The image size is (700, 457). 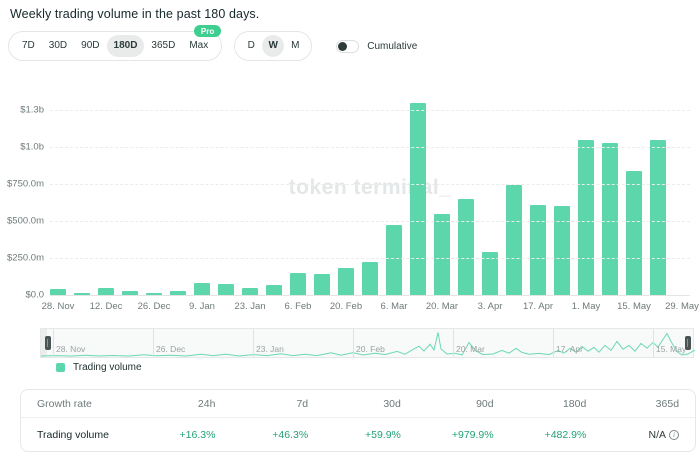 I want to click on bar-27-feb, so click(x=370, y=278).